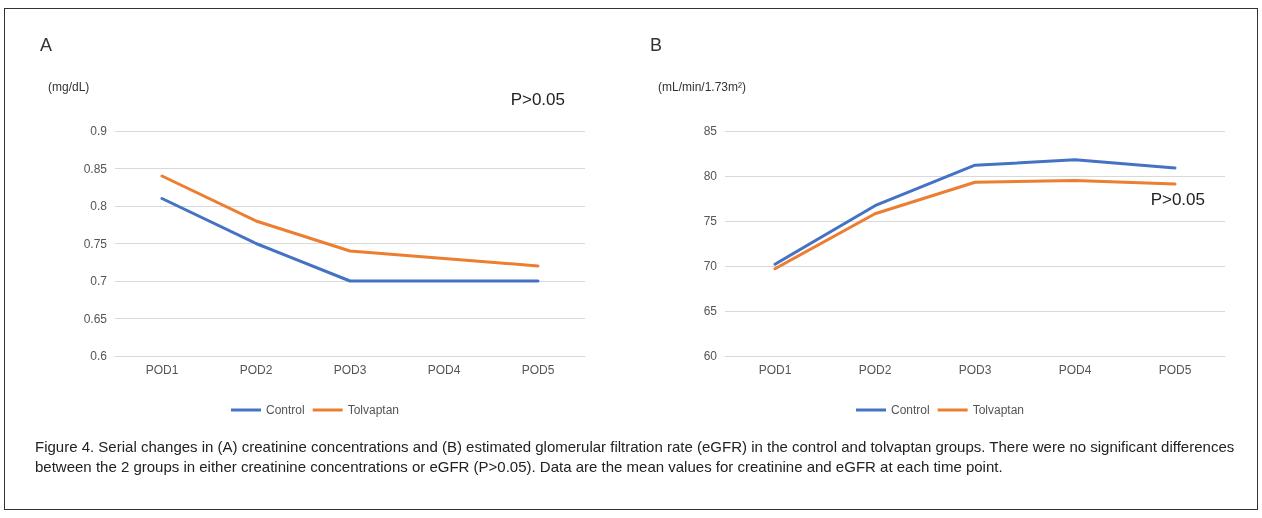 Image resolution: width=1262 pixels, height=518 pixels. I want to click on chart-title: B, so click(656, 45).